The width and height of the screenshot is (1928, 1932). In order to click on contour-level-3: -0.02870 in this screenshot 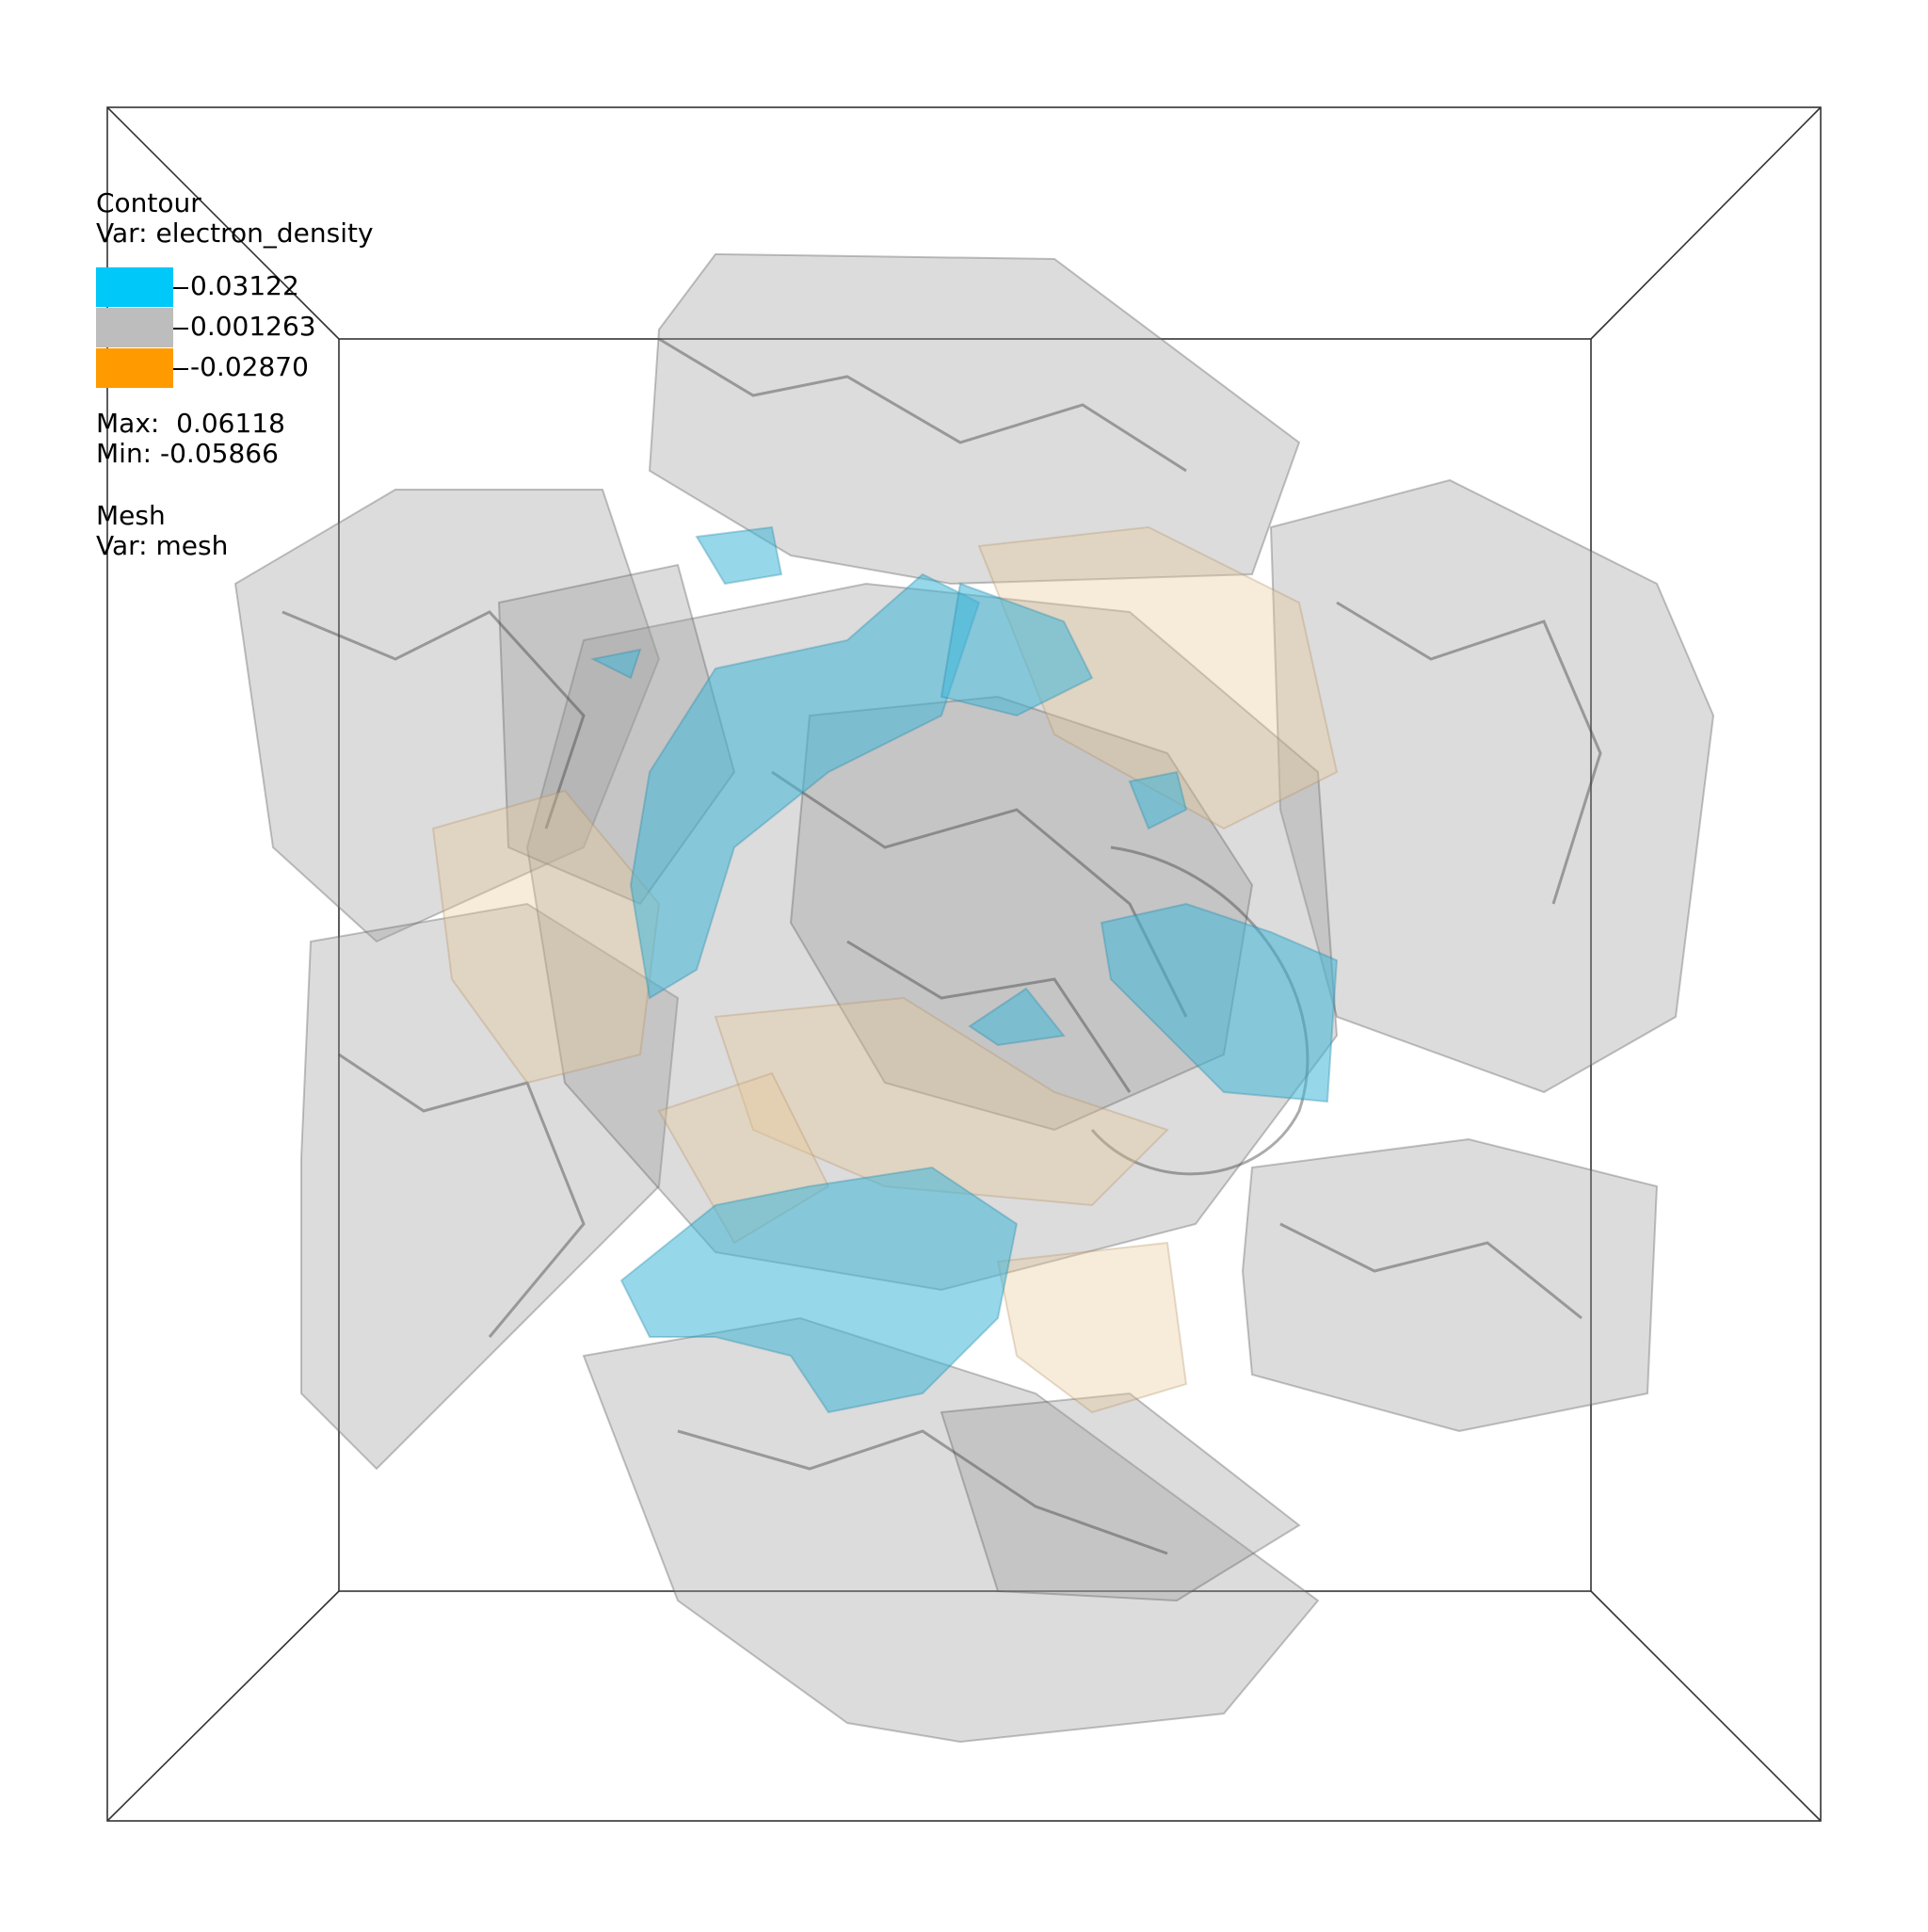, I will do `click(256, 368)`.